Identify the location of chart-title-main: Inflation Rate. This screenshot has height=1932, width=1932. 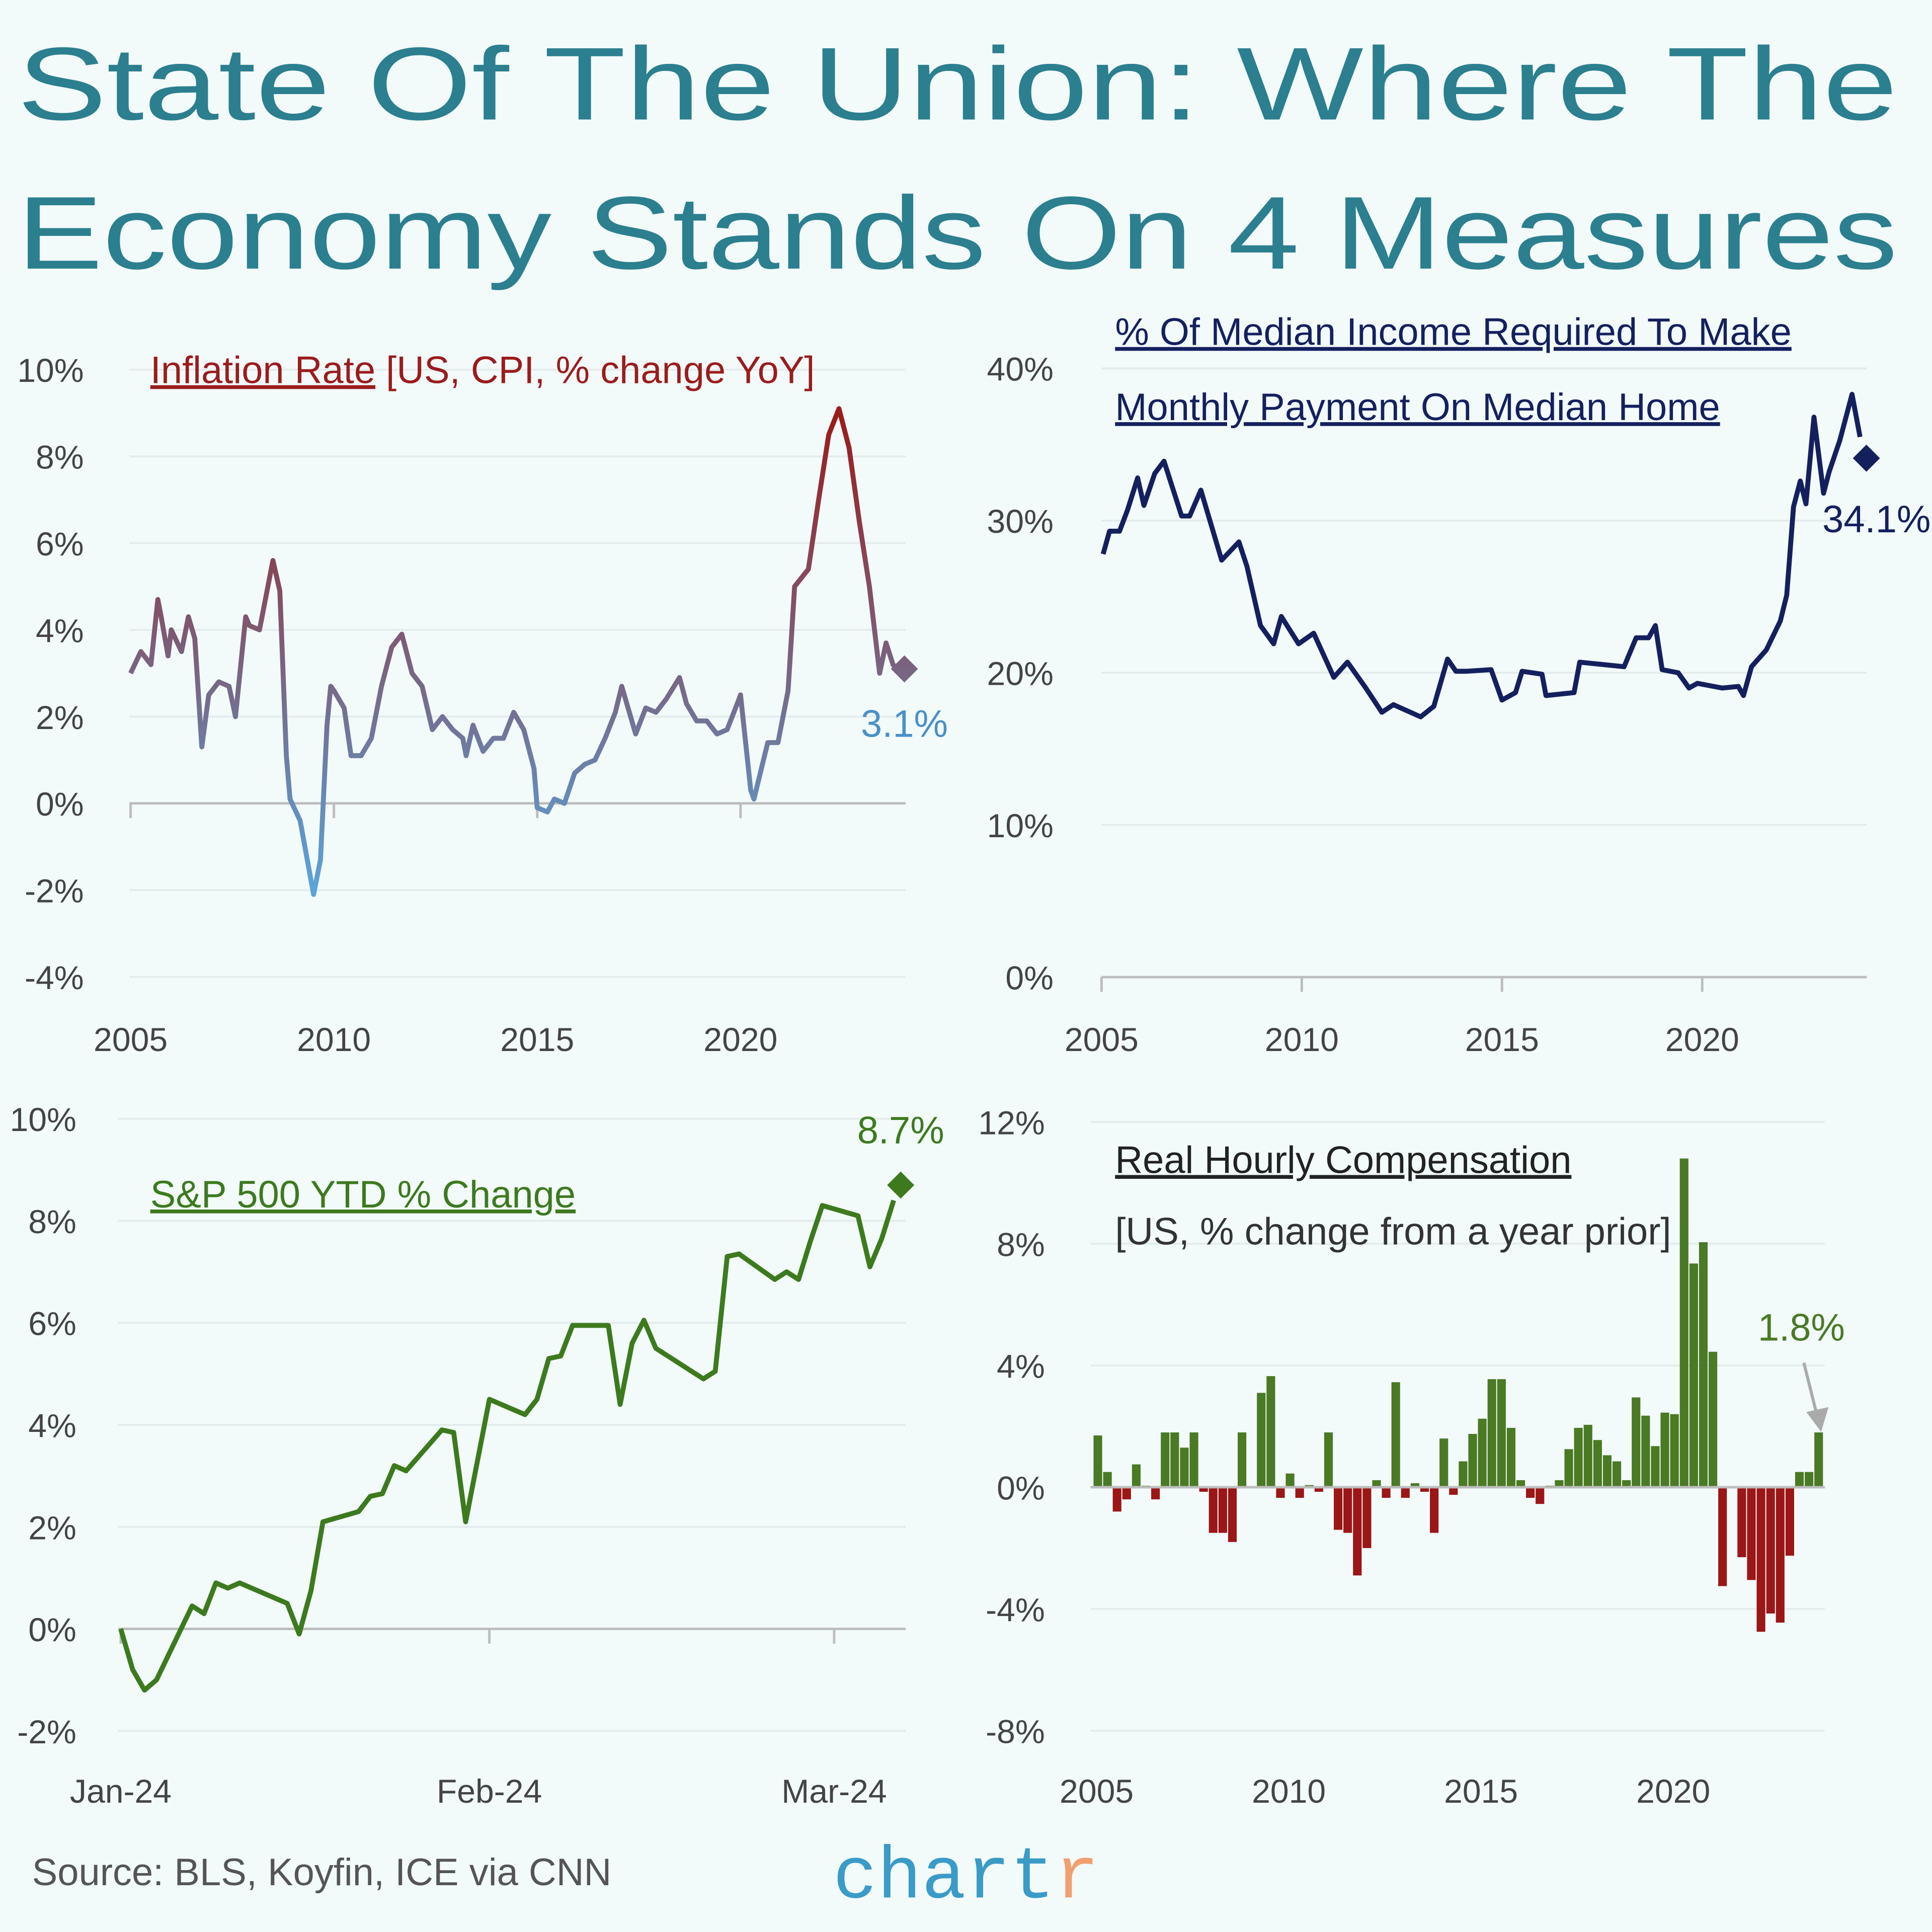
(263, 371).